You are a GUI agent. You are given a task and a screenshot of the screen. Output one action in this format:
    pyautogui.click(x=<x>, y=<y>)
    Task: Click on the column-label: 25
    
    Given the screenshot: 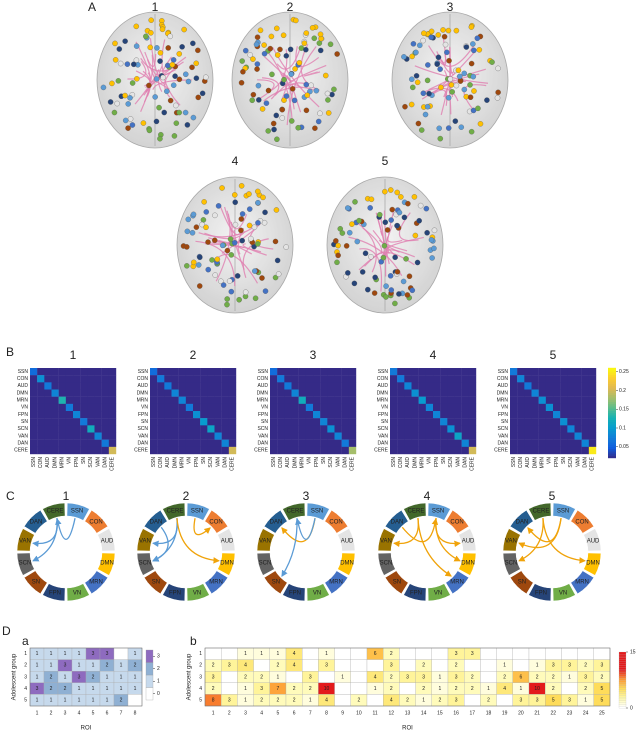 What is the action you would take?
    pyautogui.click(x=602, y=713)
    